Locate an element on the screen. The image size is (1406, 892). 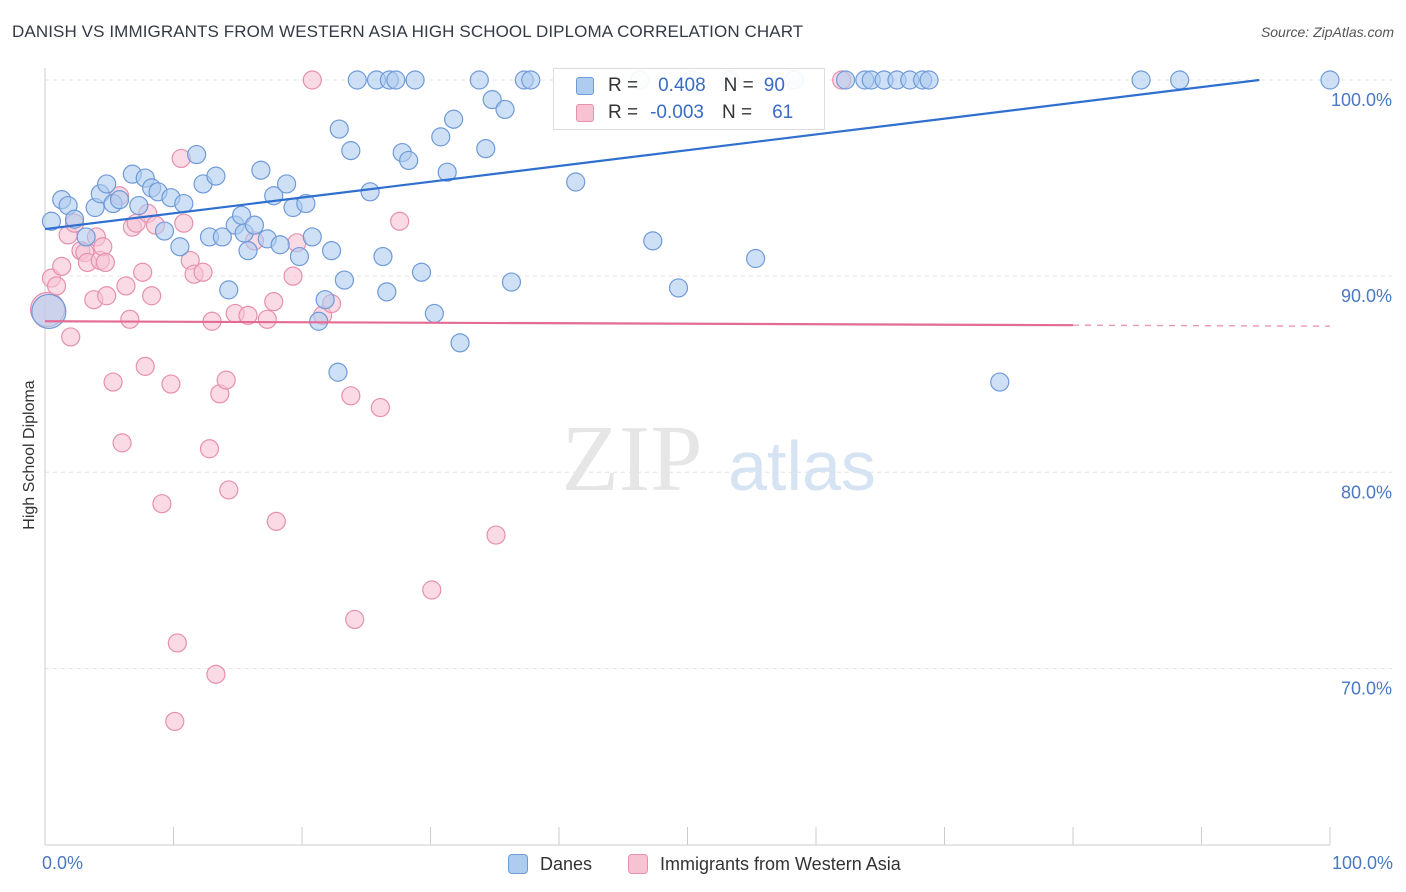
y-axis-label: High School Diploma is located at coordinates (29, 455).